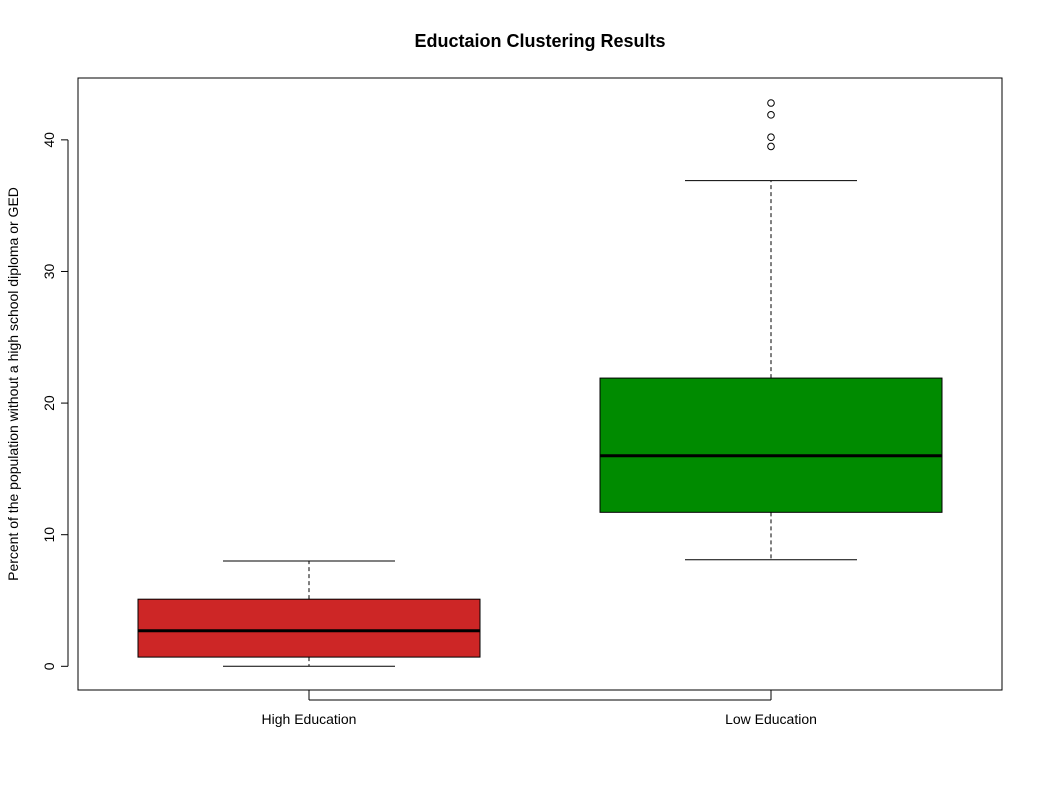 The height and width of the screenshot is (788, 1043). What do you see at coordinates (49, 140) in the screenshot?
I see `y-tick-label: 40` at bounding box center [49, 140].